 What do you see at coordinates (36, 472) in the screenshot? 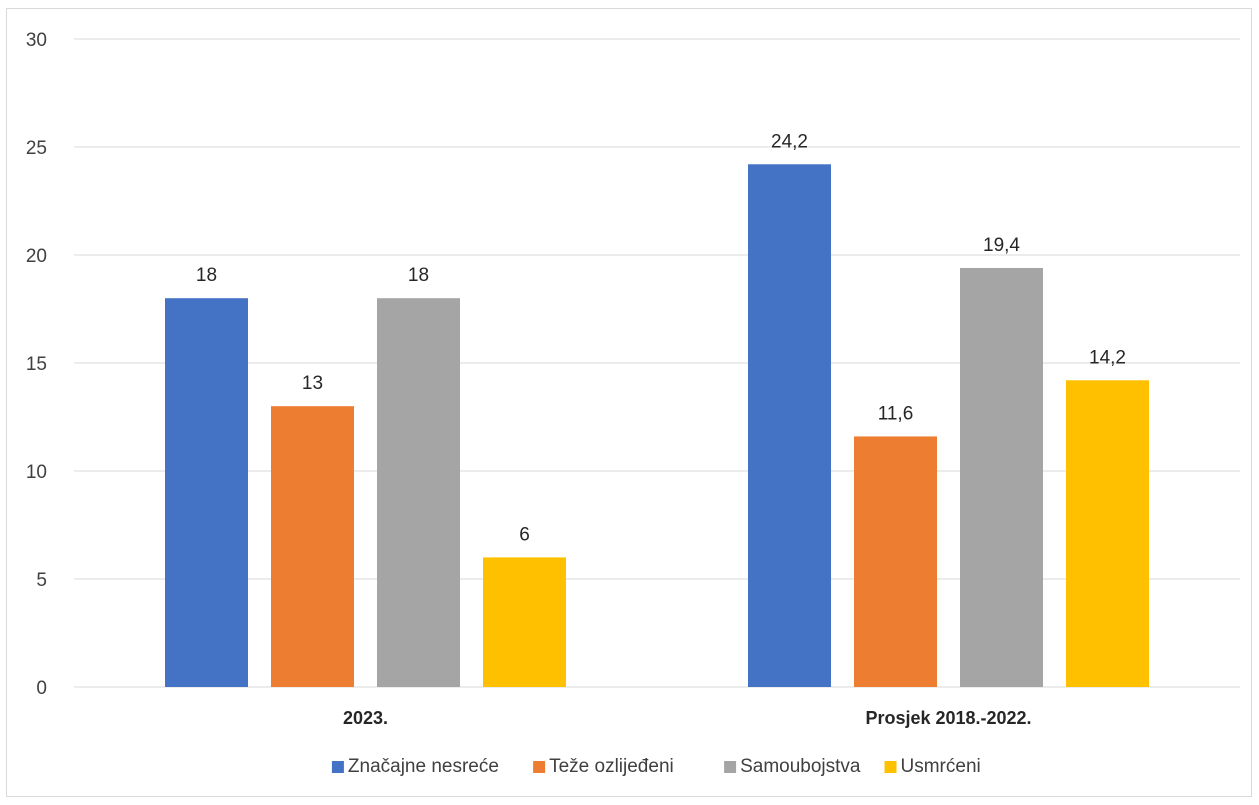
I see `y-tick-label: 10` at bounding box center [36, 472].